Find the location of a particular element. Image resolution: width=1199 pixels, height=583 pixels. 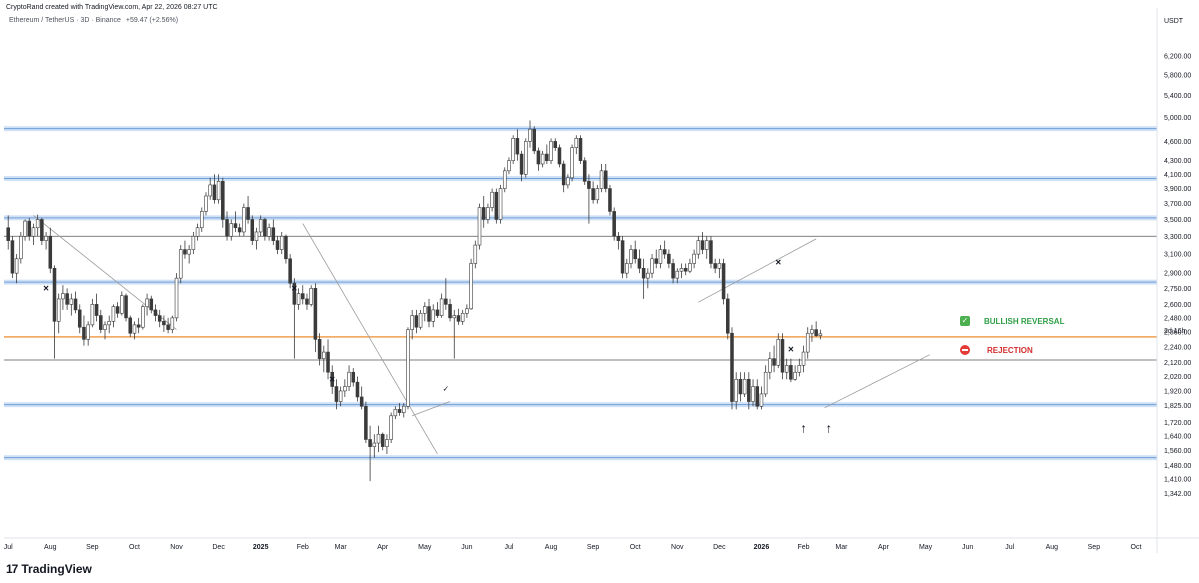

arrow-up-icon: ↑ is located at coordinates (803, 427).